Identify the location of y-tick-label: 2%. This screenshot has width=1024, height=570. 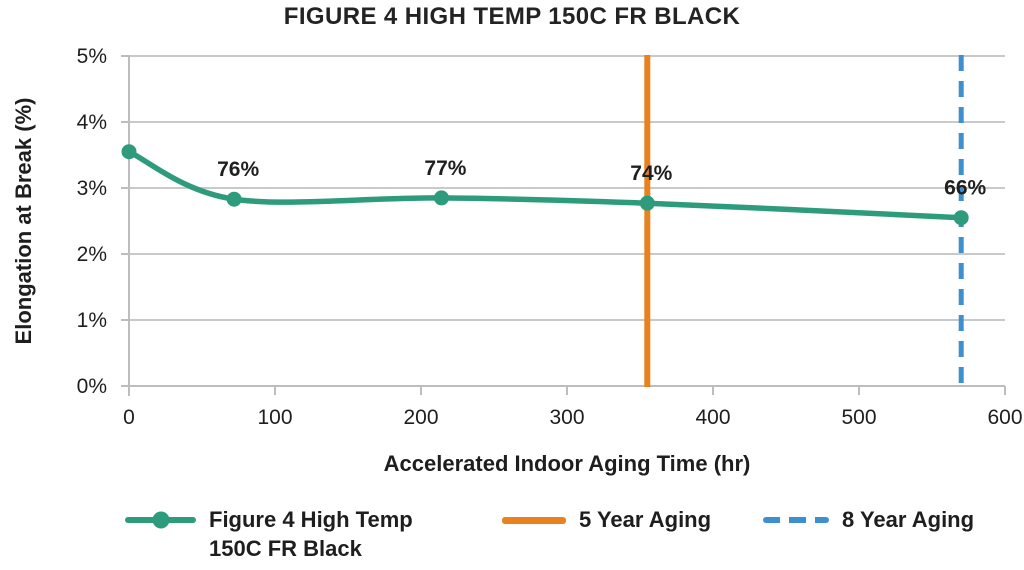
(92, 254).